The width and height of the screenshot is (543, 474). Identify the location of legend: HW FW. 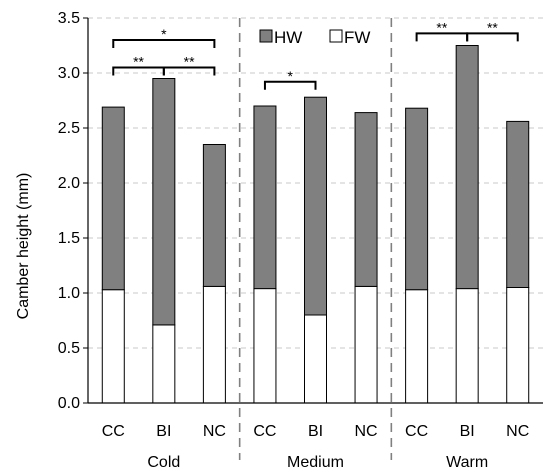
(314, 37).